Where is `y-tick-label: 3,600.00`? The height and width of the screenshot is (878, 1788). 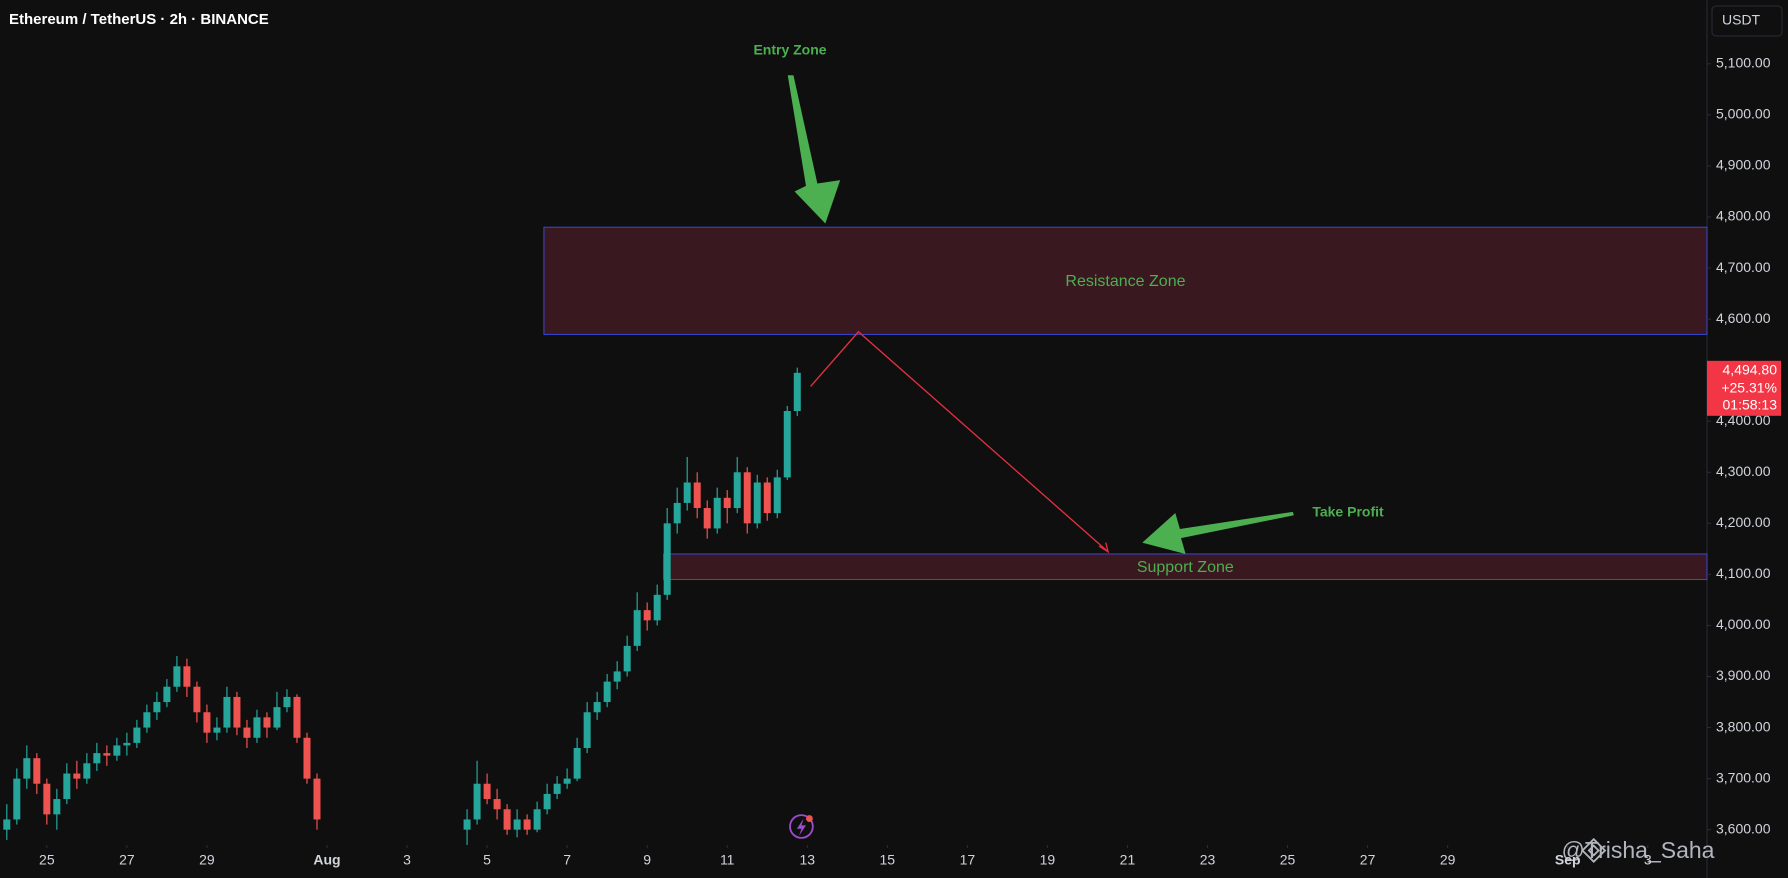
y-tick-label: 3,600.00 is located at coordinates (1743, 828).